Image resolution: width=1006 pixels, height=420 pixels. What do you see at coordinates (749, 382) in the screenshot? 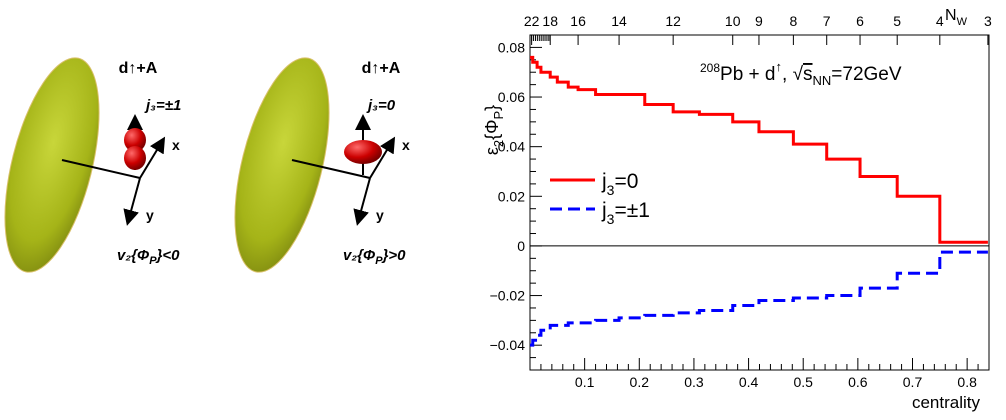
I see `x-tick-label: 0.4` at bounding box center [749, 382].